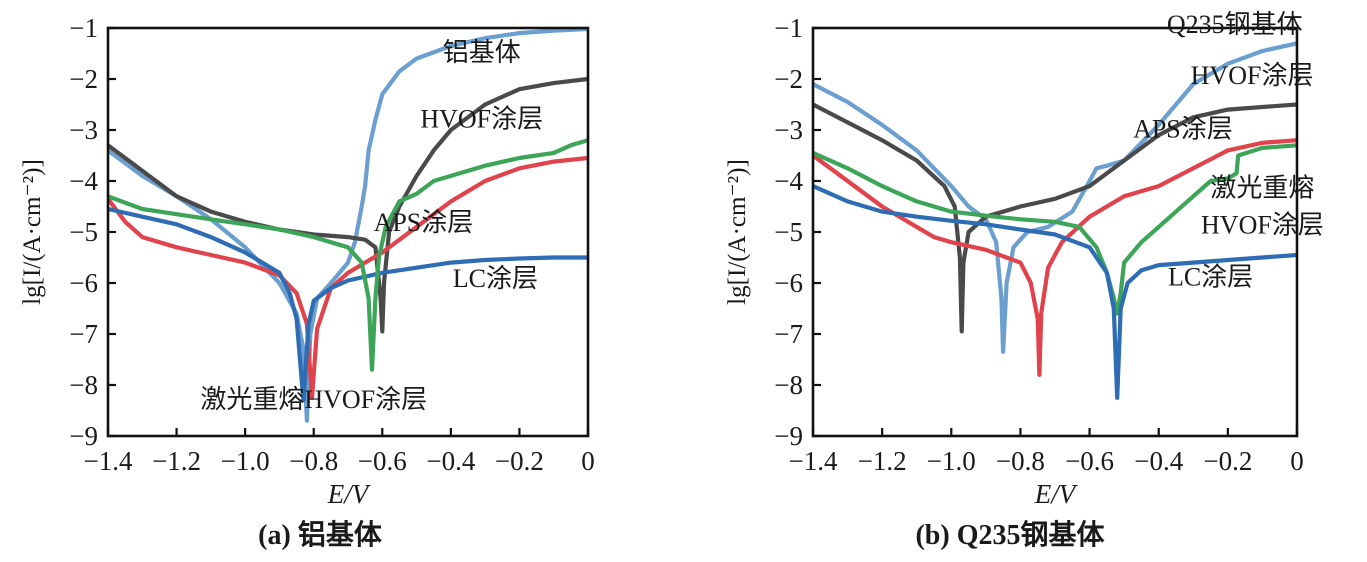  What do you see at coordinates (482, 52) in the screenshot?
I see `series-label-0: 铝基体` at bounding box center [482, 52].